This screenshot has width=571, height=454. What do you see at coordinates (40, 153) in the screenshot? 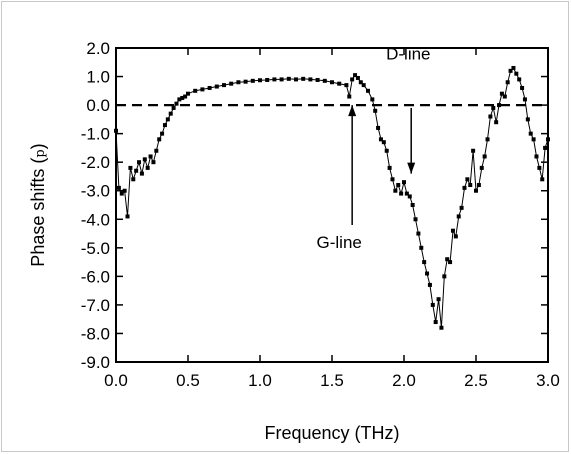
I see `y-axis-title-symbol: p` at bounding box center [40, 153].